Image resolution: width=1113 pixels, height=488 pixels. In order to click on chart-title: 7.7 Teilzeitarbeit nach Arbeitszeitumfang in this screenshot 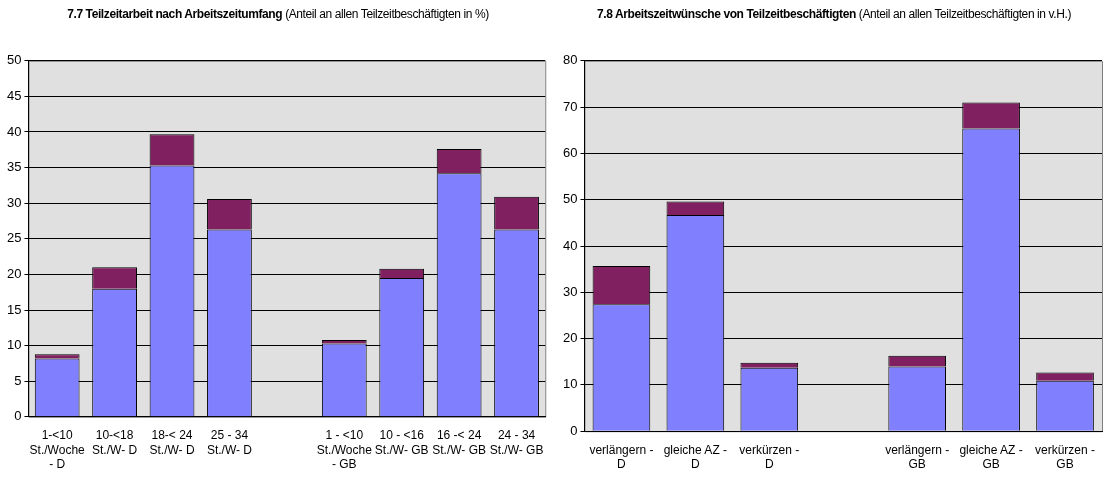, I will do `click(175, 14)`.